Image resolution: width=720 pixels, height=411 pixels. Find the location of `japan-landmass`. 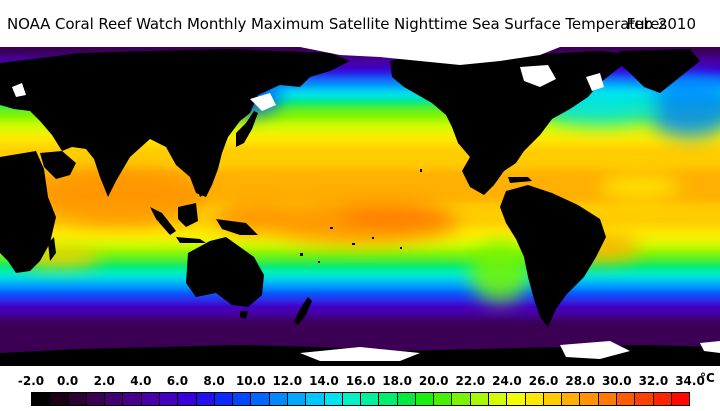

japan-landmass is located at coordinates (247, 129).